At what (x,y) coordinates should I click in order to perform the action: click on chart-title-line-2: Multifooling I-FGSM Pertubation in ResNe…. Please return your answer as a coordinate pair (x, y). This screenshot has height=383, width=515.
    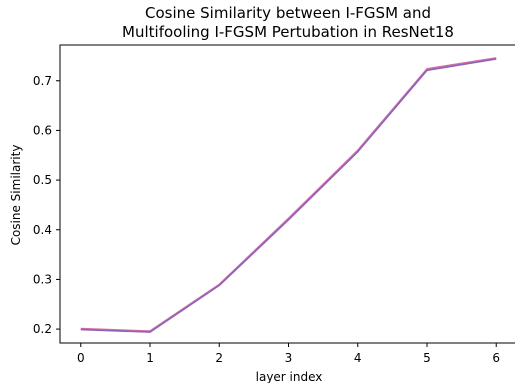
    Looking at the image, I should click on (288, 32).